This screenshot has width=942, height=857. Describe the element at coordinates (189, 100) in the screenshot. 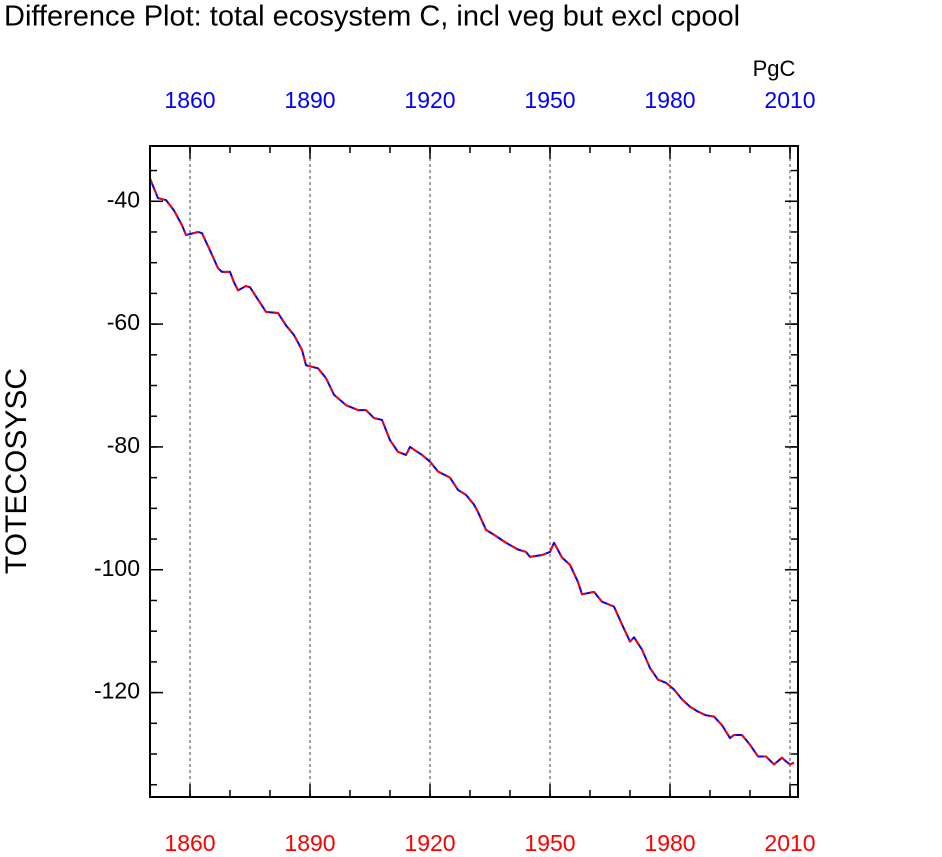

I see `x-top-tick-label: 1860` at that location.